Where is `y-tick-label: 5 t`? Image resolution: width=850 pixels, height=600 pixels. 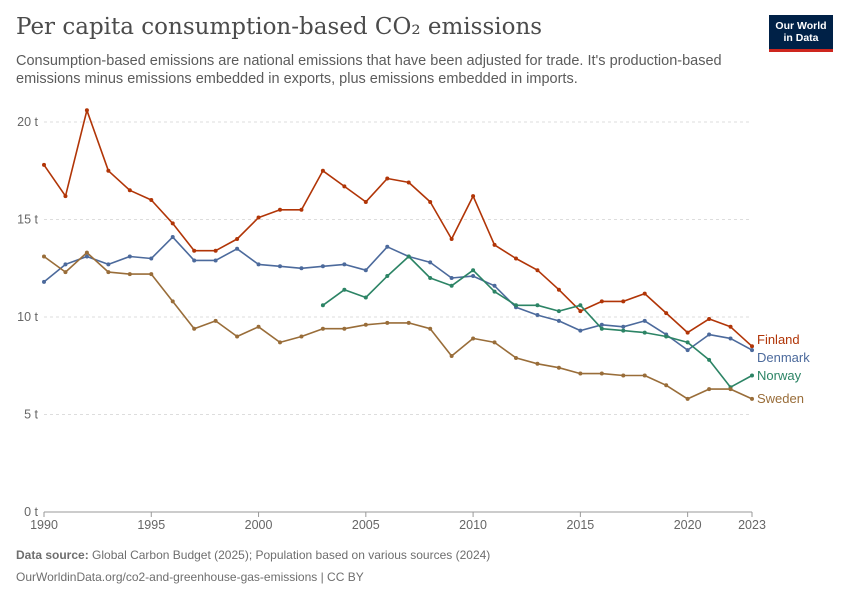 y-tick-label: 5 t is located at coordinates (31, 415).